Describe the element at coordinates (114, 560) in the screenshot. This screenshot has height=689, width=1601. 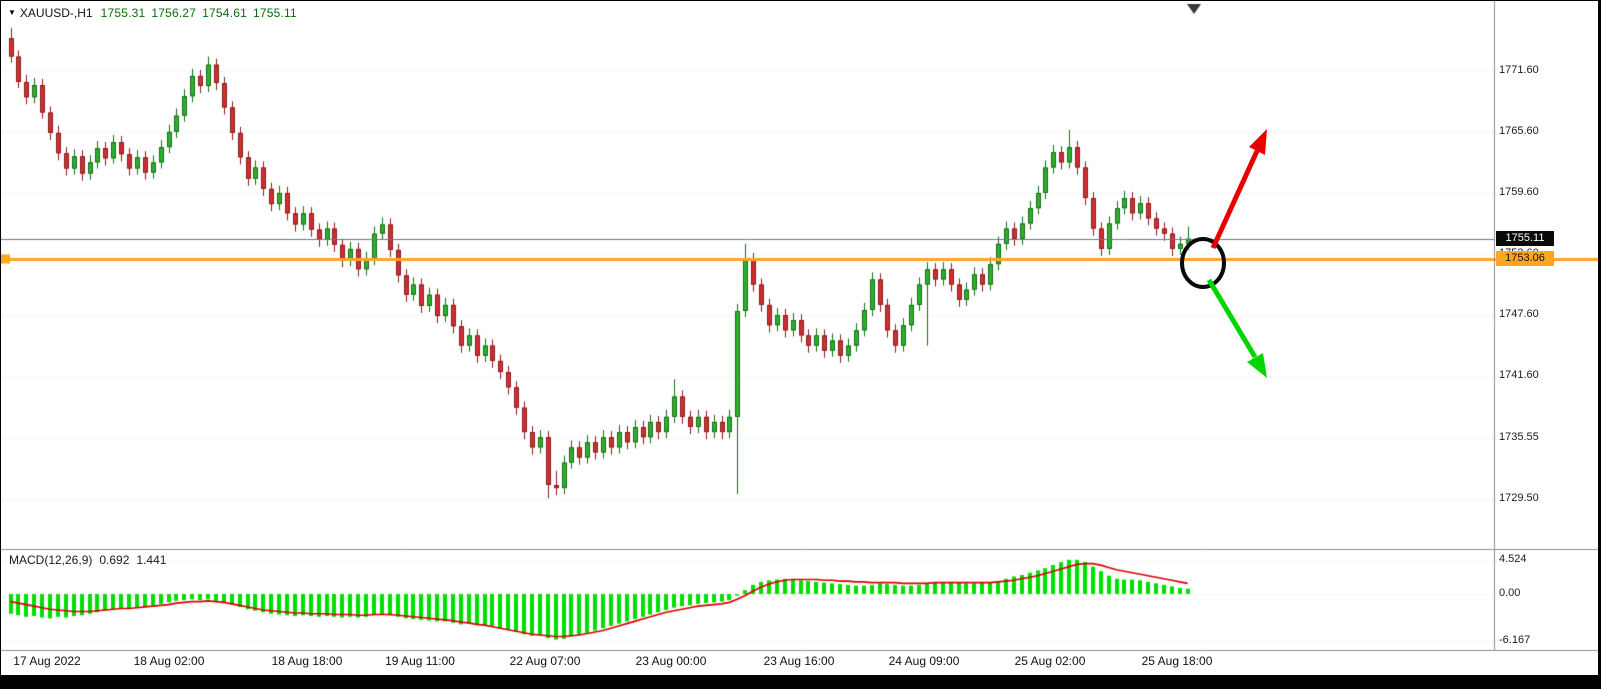
I see `macd-main-value: 0.692` at that location.